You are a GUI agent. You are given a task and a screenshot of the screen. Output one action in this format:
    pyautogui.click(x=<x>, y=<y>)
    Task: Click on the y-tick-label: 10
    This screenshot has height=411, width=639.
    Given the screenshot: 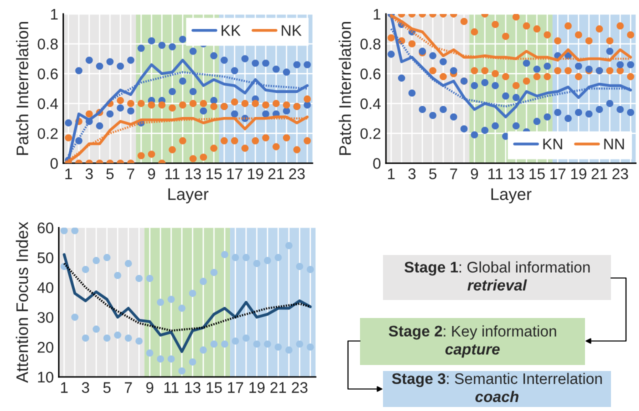 What is the action you would take?
    pyautogui.click(x=46, y=377)
    